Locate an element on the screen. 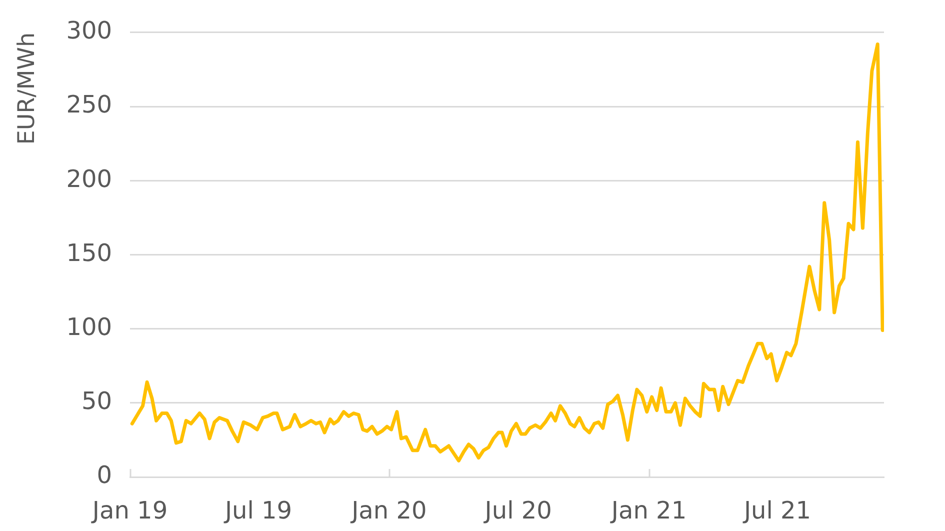 The image size is (945, 531). x-tick-label: Jan 19 is located at coordinates (129, 510).